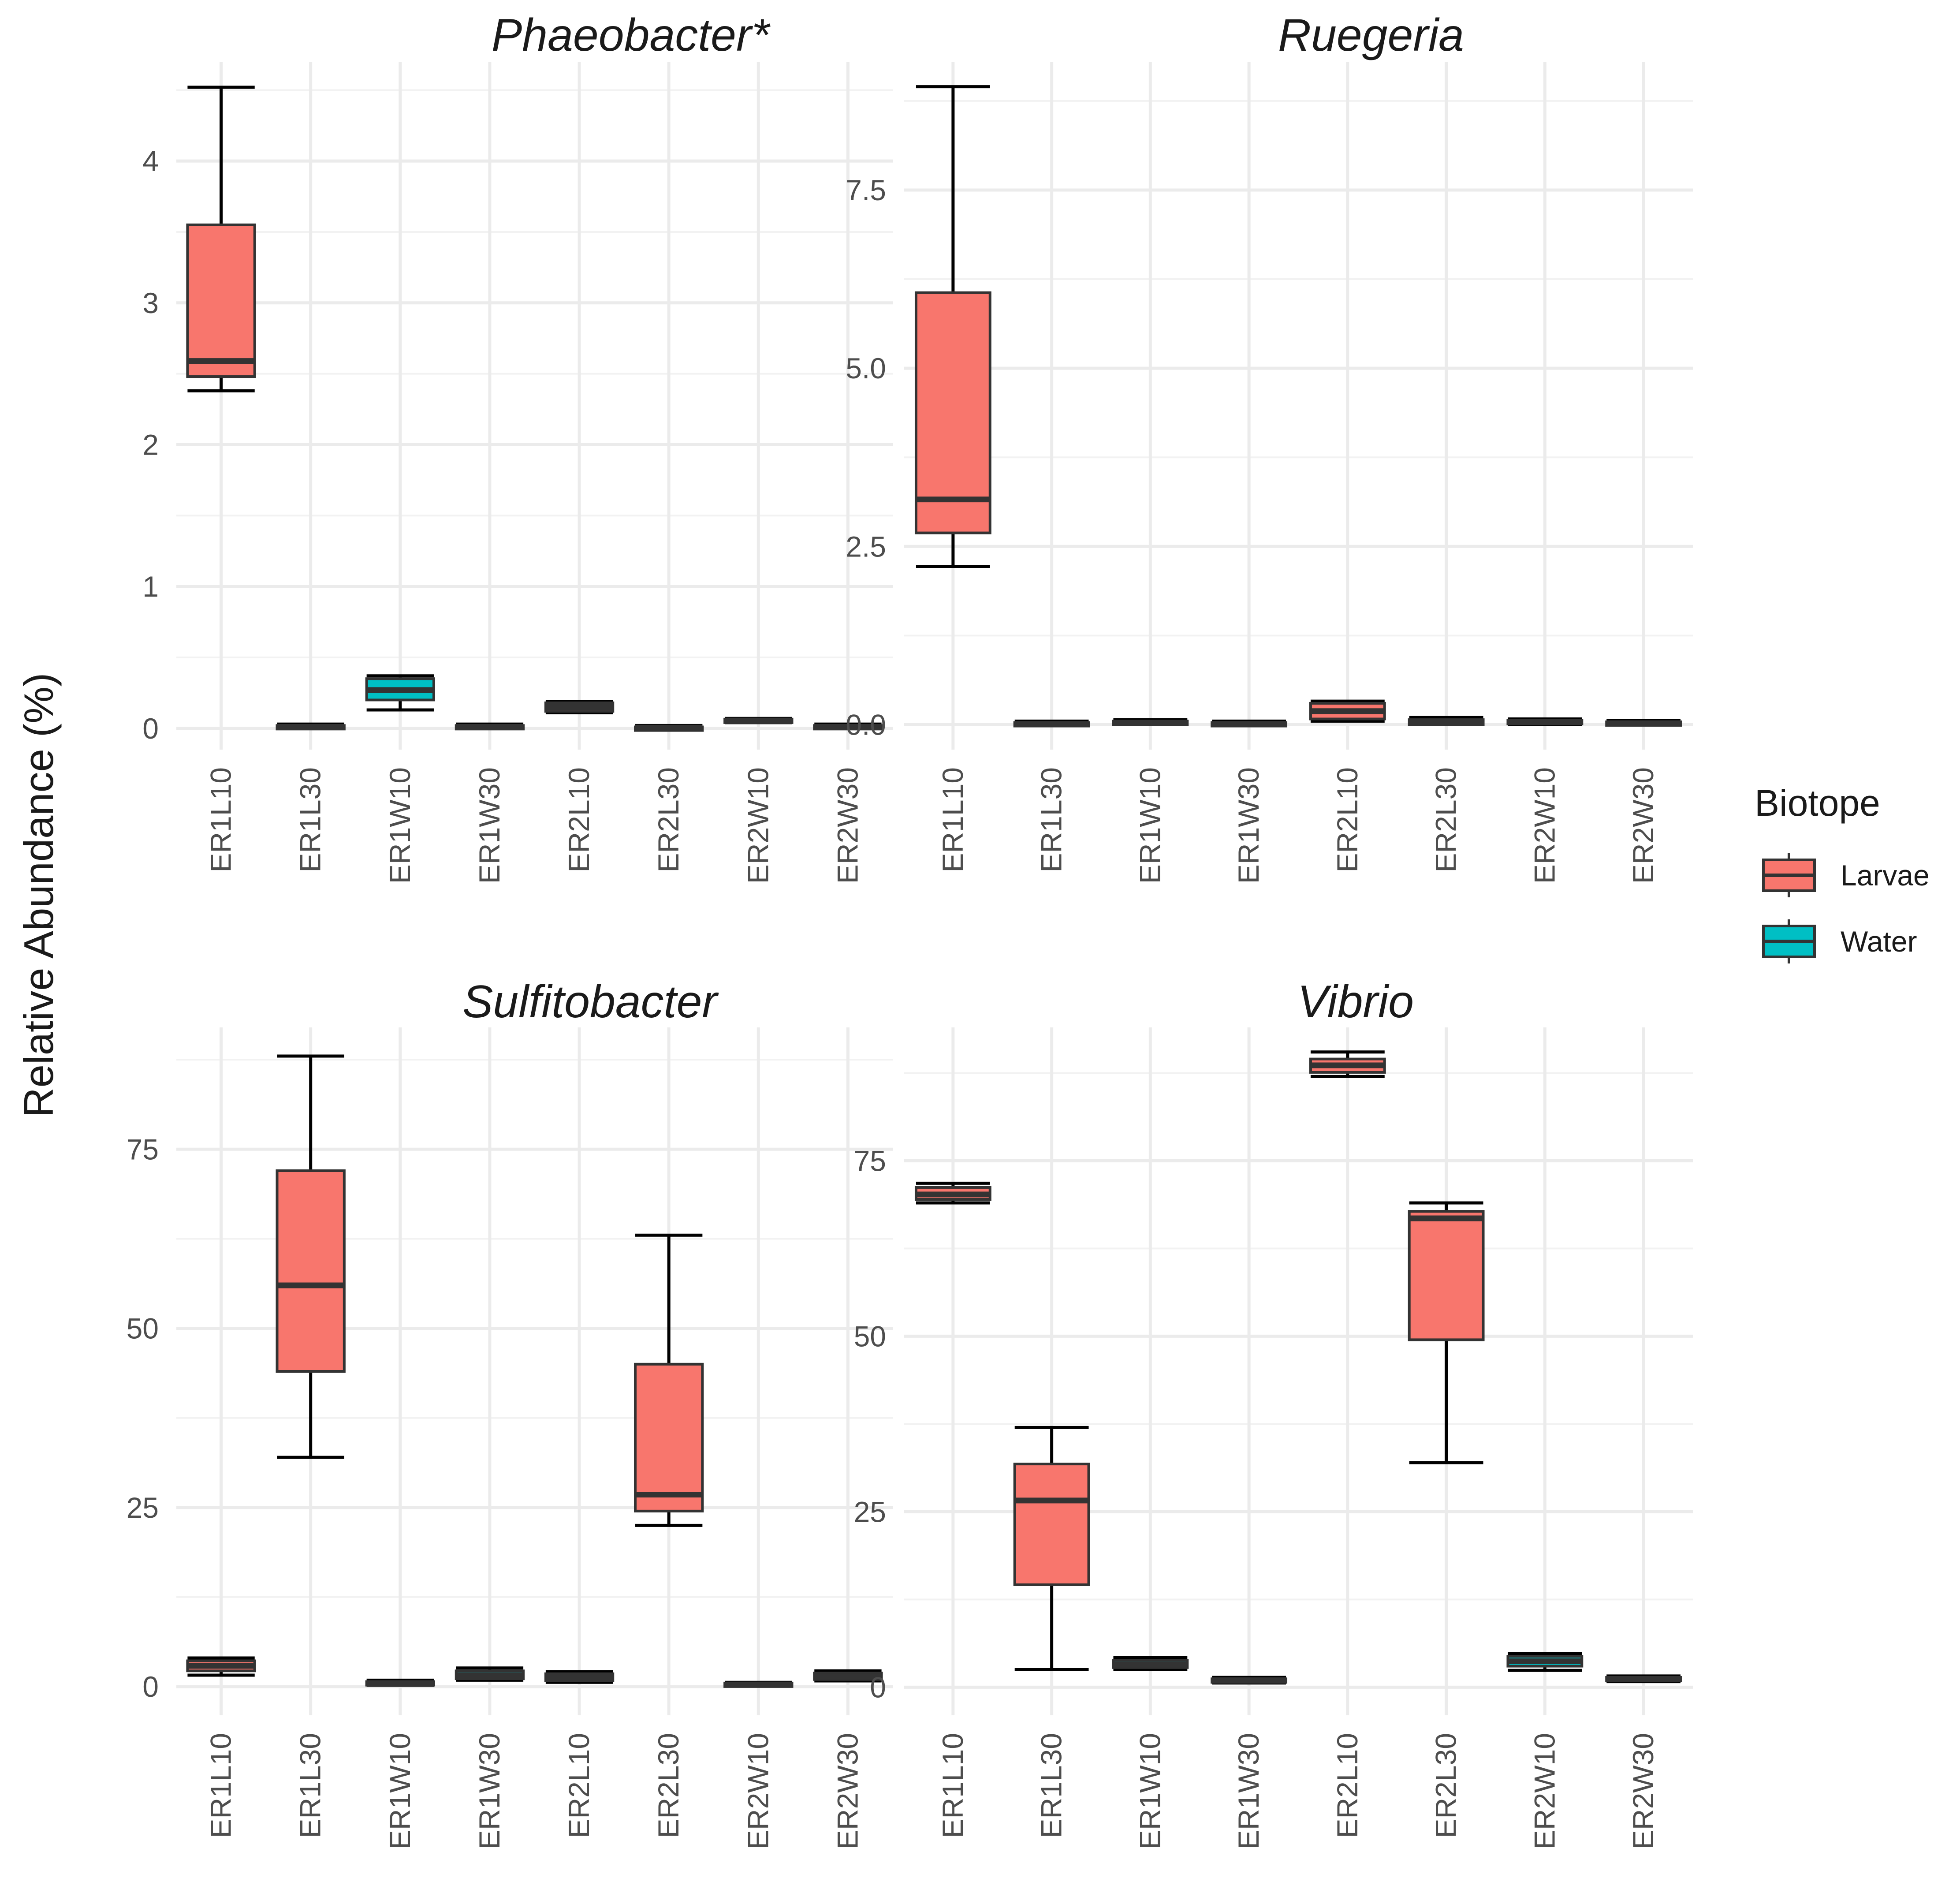  I want to click on legend: Biotope Larvae Water, so click(1842, 872).